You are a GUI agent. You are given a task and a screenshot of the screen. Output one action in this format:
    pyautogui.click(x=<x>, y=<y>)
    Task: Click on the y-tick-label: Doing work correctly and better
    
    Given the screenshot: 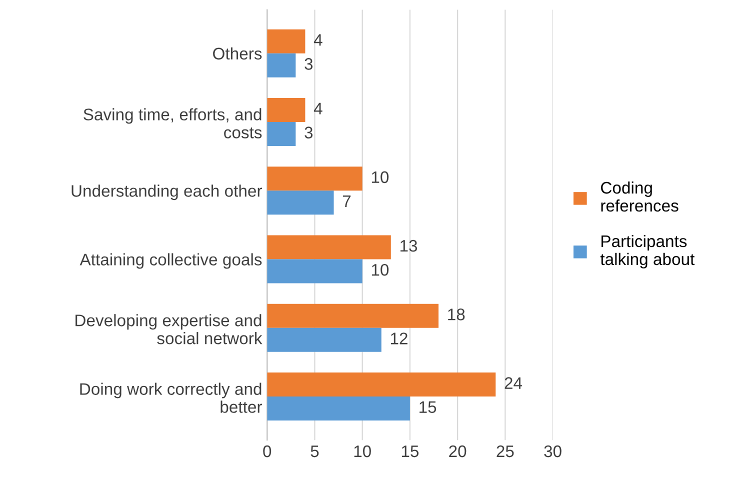 What is the action you would take?
    pyautogui.click(x=171, y=397)
    